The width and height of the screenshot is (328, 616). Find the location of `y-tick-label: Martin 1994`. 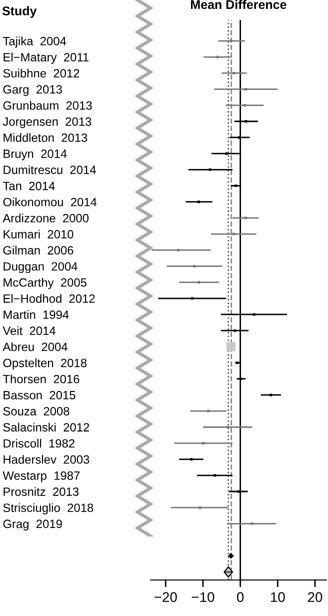

y-tick-label: Martin 1994 is located at coordinates (36, 314).